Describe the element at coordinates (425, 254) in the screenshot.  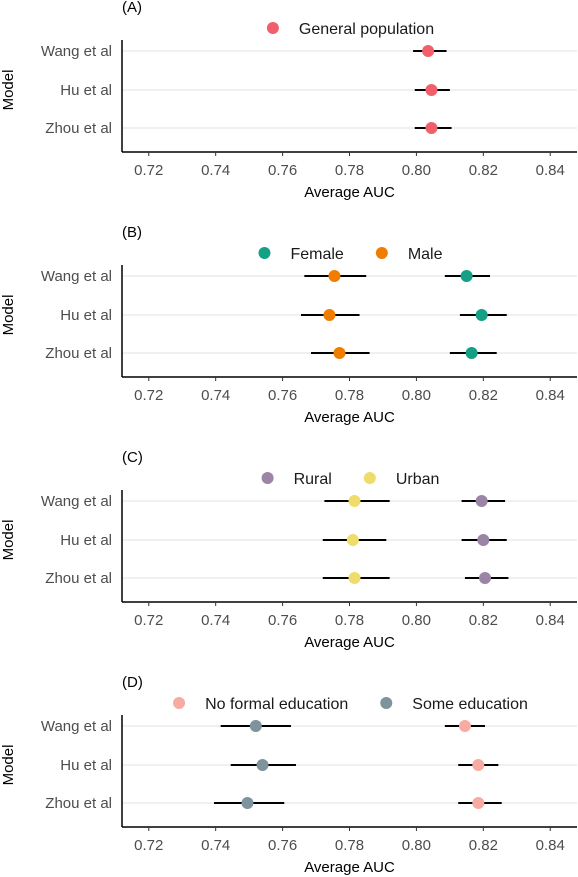
I see `legend-label: Male` at that location.